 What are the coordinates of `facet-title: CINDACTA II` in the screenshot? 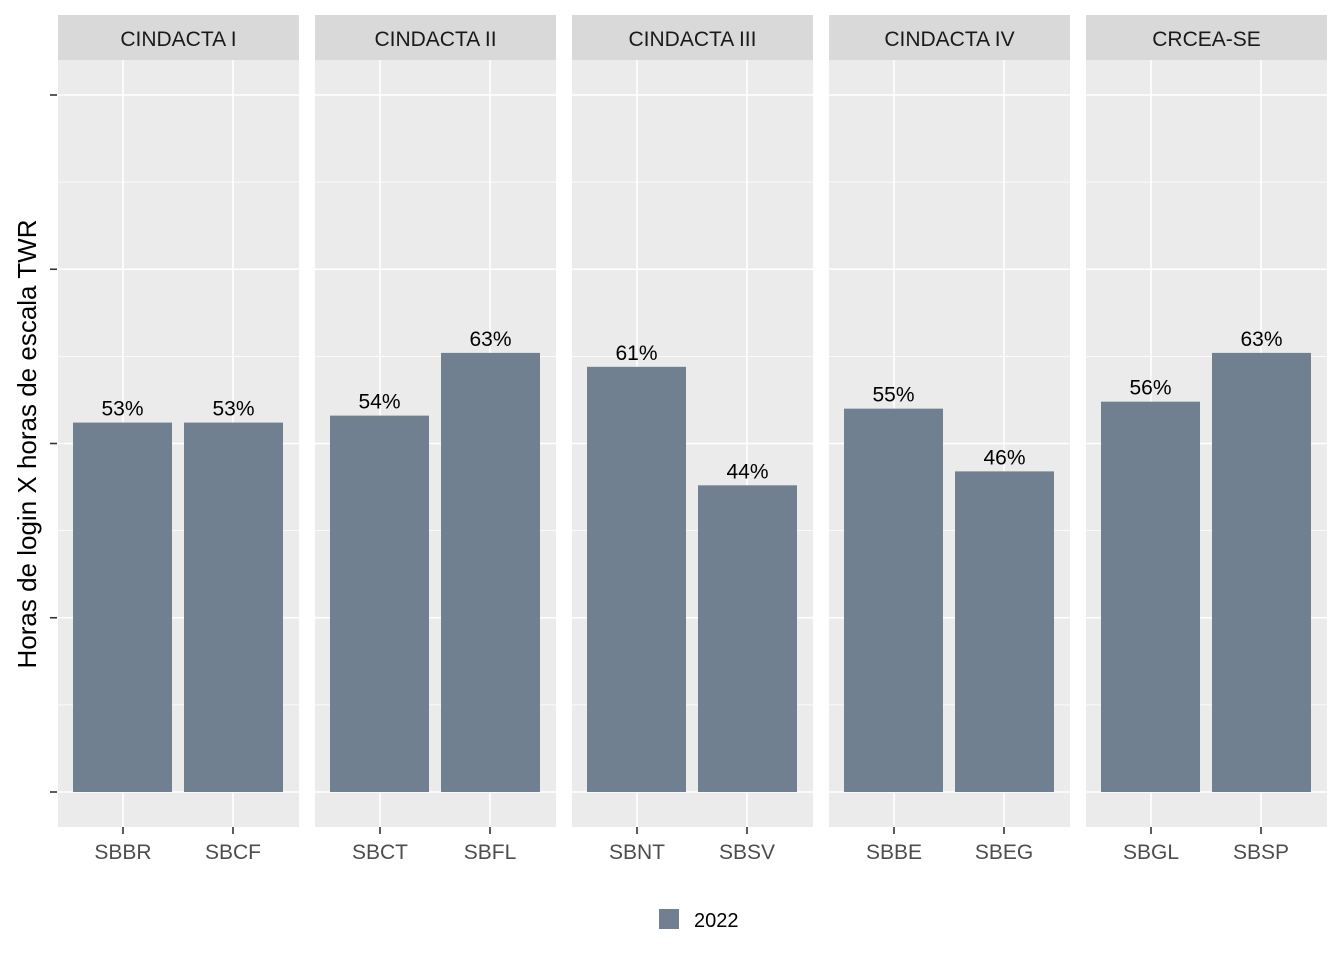 It's located at (435, 39).